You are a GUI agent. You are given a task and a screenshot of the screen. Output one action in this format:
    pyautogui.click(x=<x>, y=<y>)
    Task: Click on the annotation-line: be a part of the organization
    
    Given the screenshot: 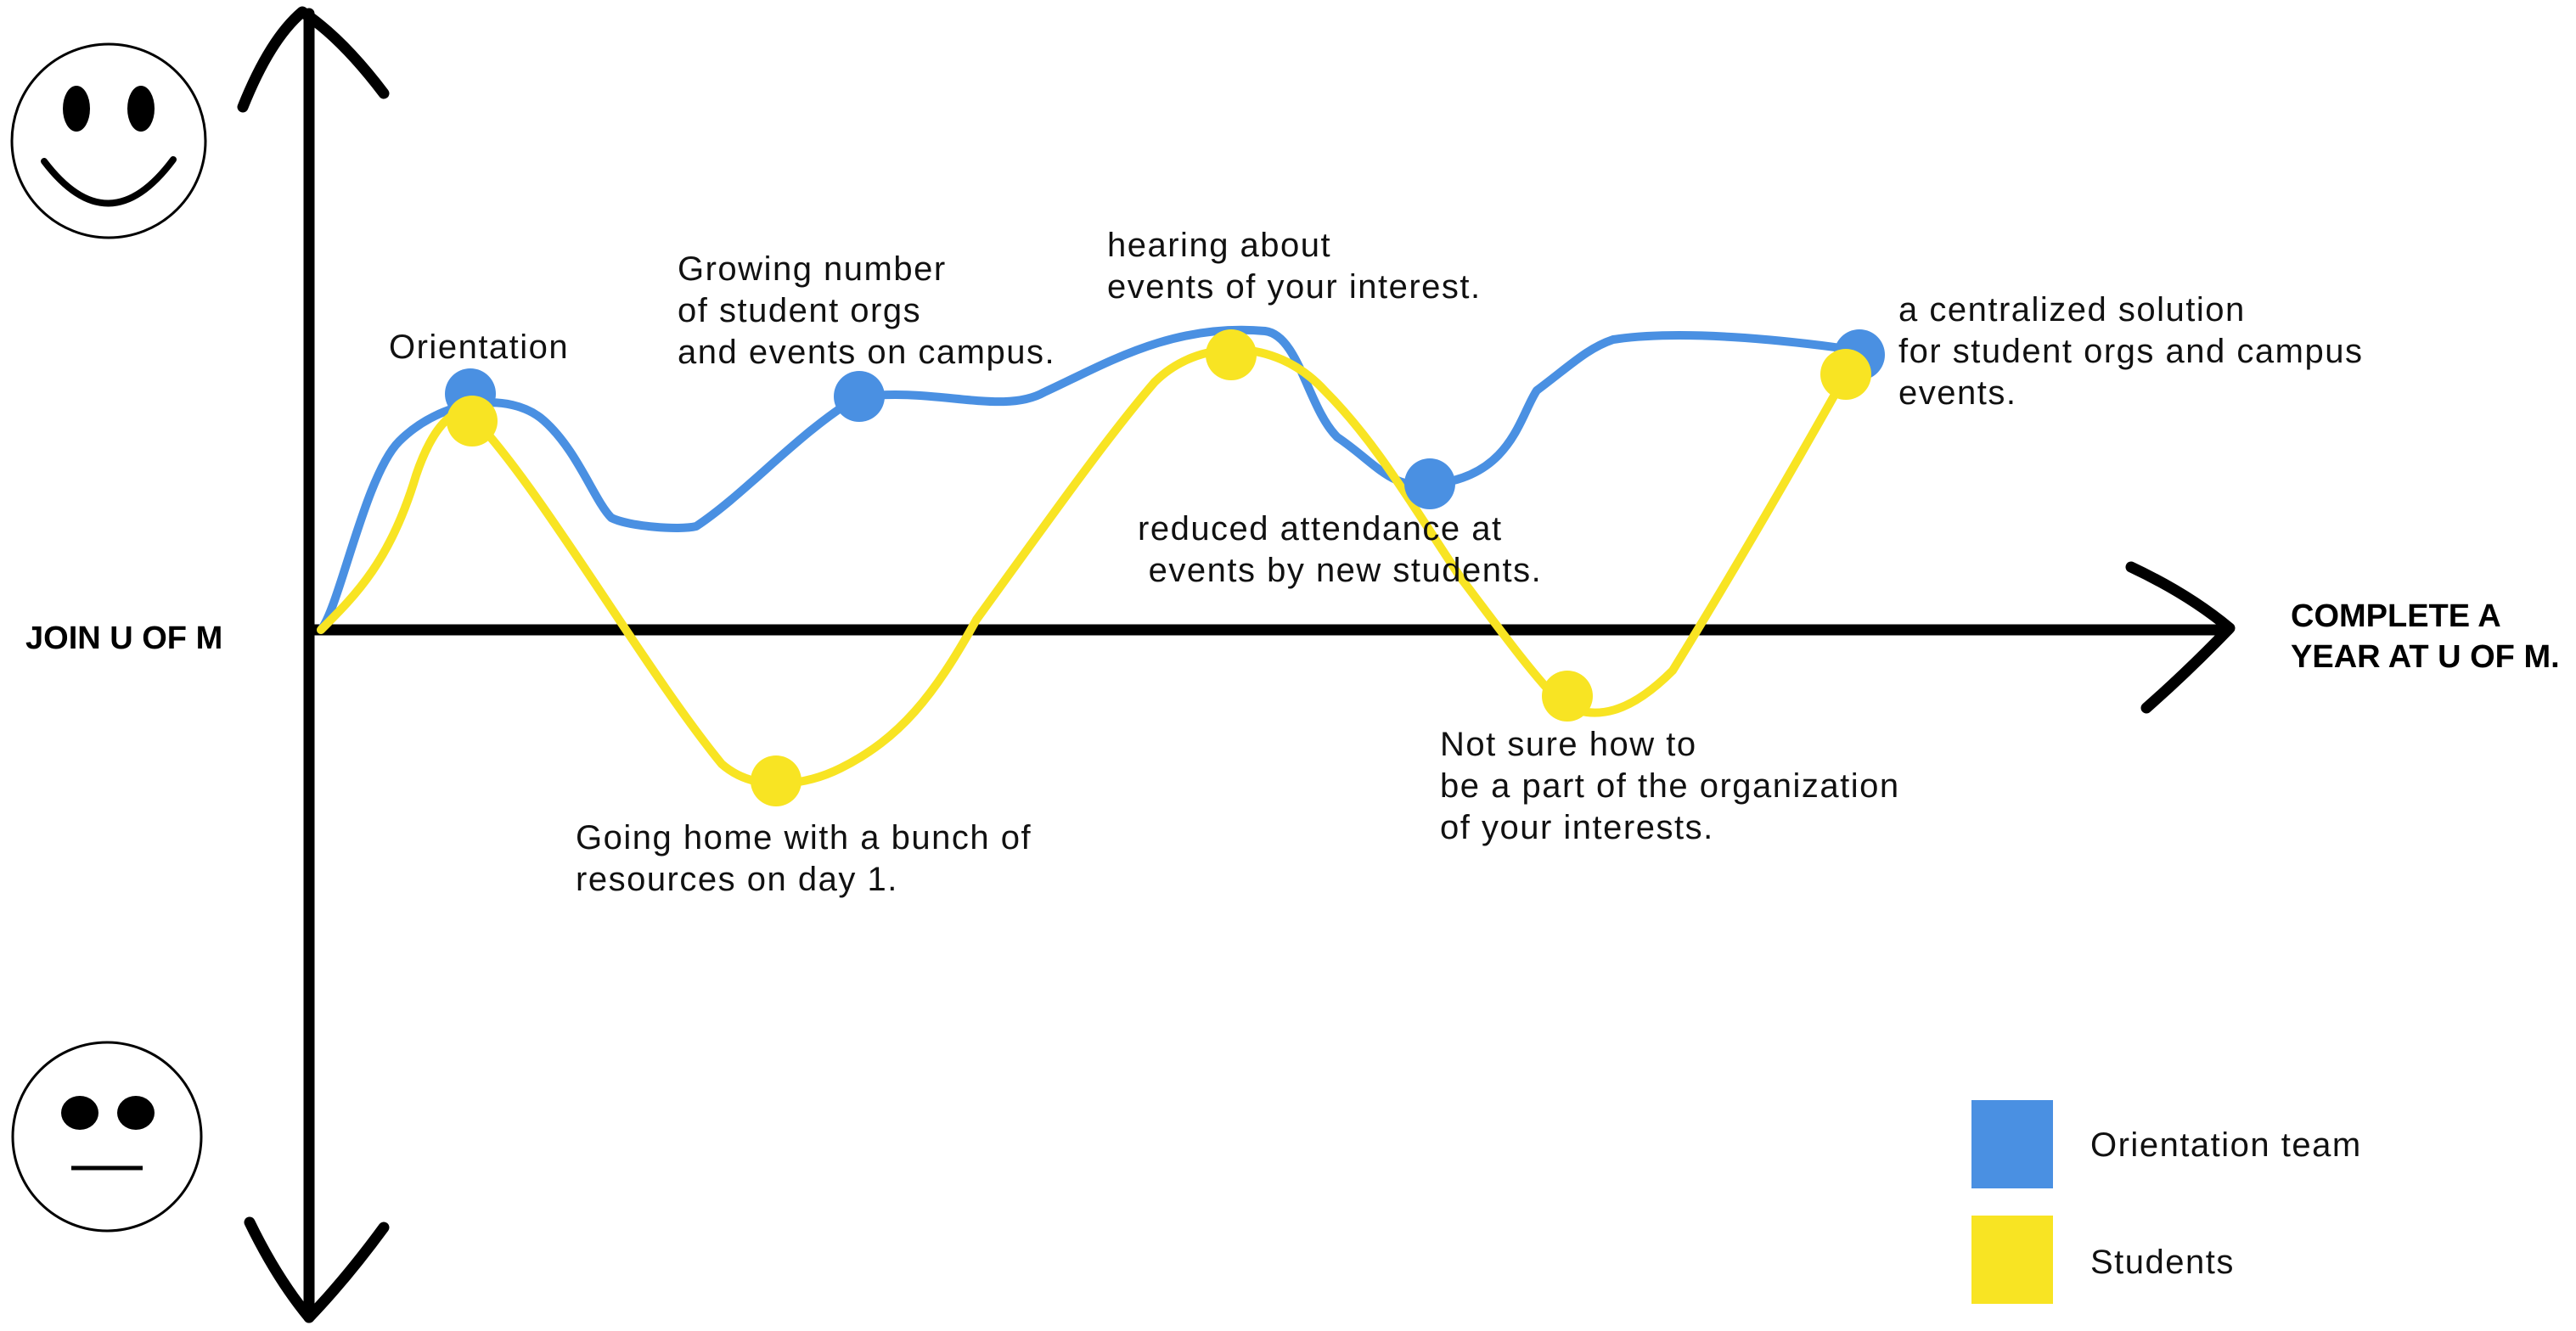 What is the action you would take?
    pyautogui.click(x=1670, y=786)
    